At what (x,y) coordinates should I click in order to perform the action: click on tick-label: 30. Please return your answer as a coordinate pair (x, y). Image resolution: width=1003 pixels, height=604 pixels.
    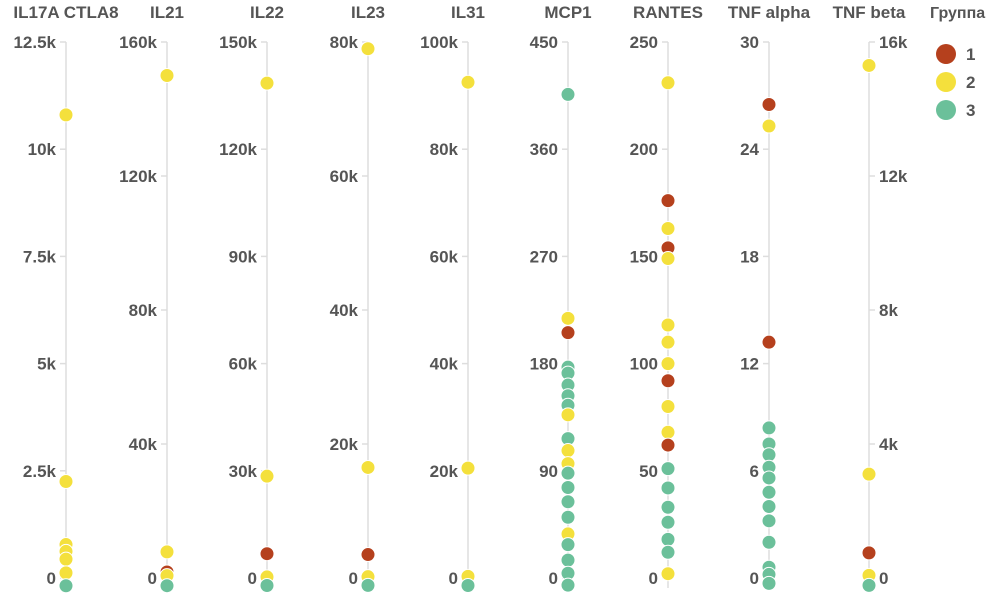
    Looking at the image, I should click on (749, 42).